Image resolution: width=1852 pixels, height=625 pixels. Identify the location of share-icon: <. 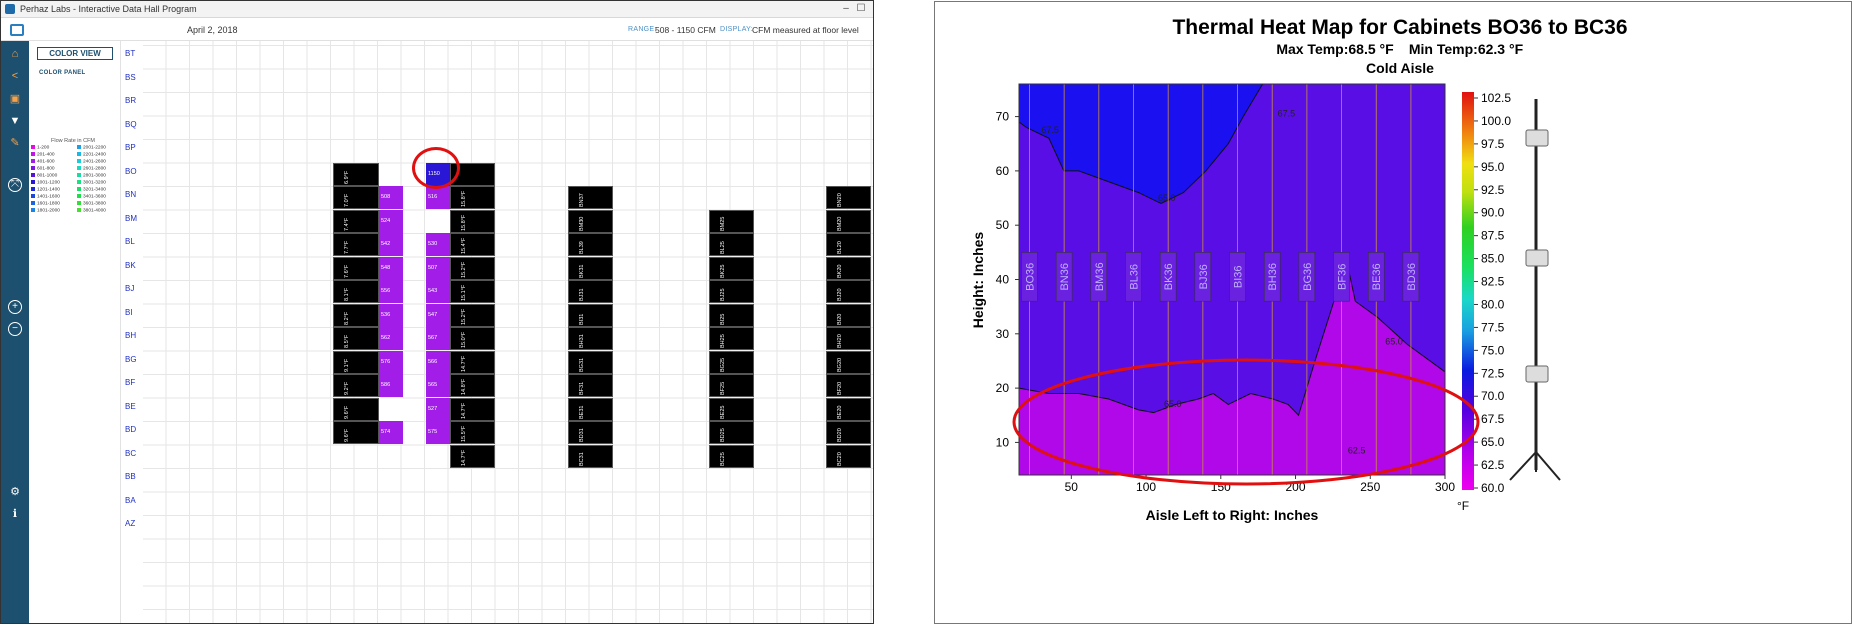
(15, 76).